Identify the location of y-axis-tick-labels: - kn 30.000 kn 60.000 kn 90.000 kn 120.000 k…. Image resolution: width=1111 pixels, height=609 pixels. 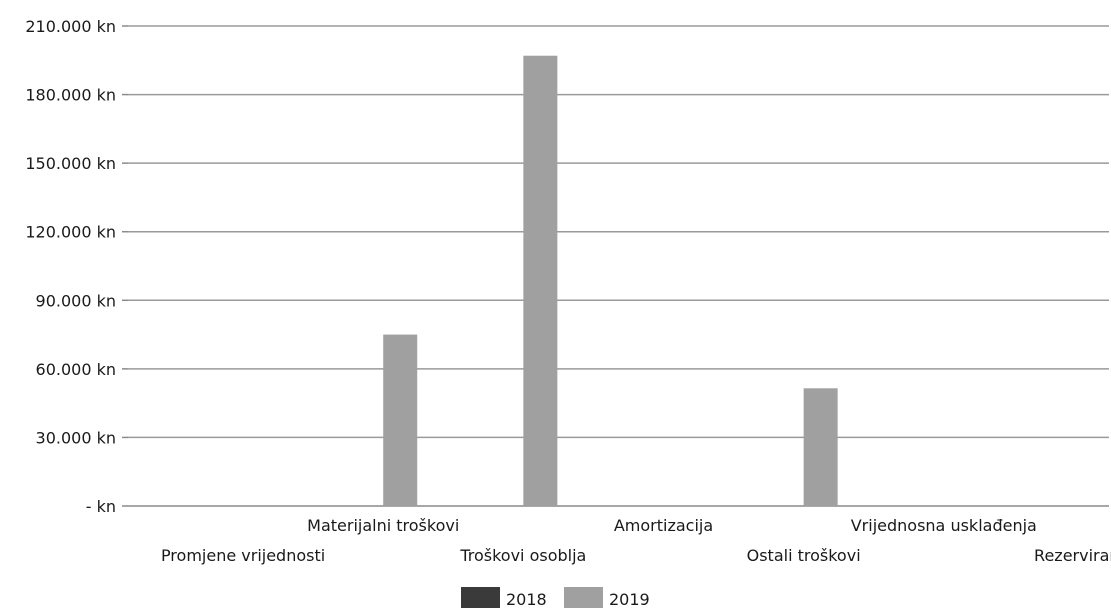
(70, 266).